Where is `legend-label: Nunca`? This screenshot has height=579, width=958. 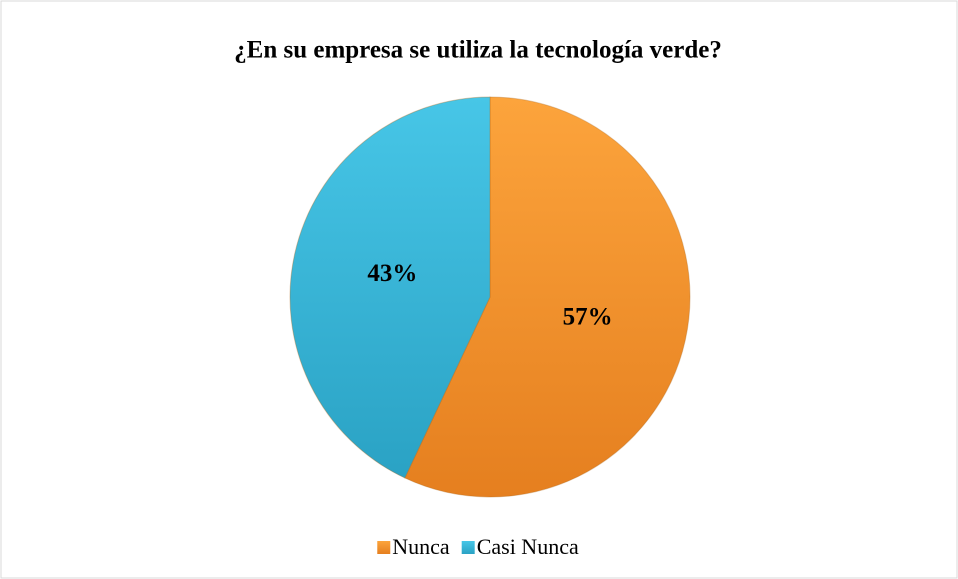
legend-label: Nunca is located at coordinates (421, 546).